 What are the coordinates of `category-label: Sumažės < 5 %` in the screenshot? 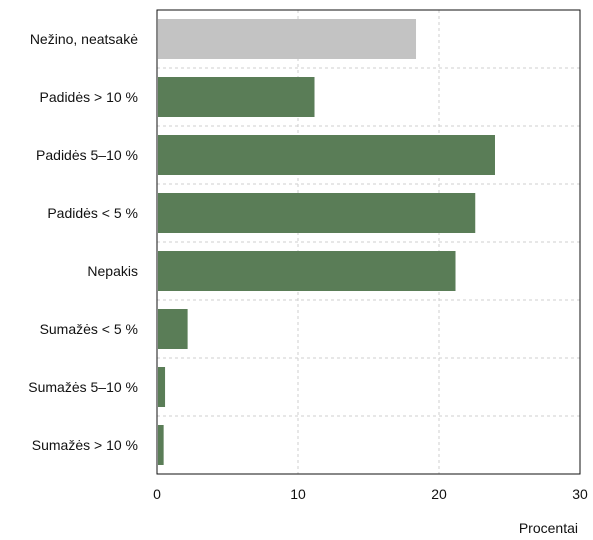 It's located at (89, 329).